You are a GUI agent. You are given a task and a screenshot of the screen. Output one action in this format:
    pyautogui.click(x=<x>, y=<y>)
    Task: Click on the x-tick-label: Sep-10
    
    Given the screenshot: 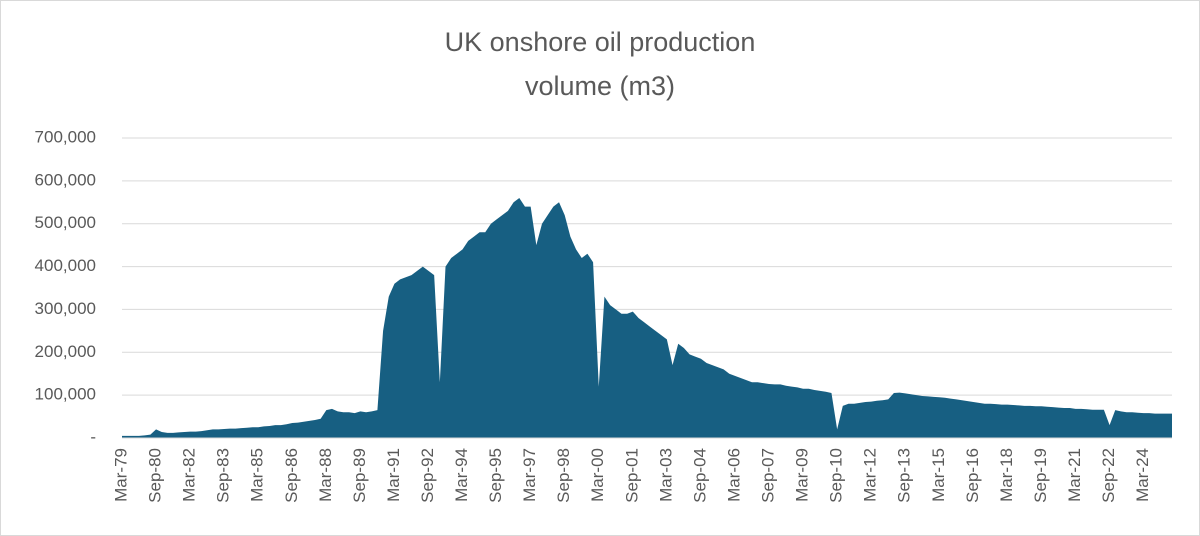 What is the action you would take?
    pyautogui.click(x=836, y=475)
    